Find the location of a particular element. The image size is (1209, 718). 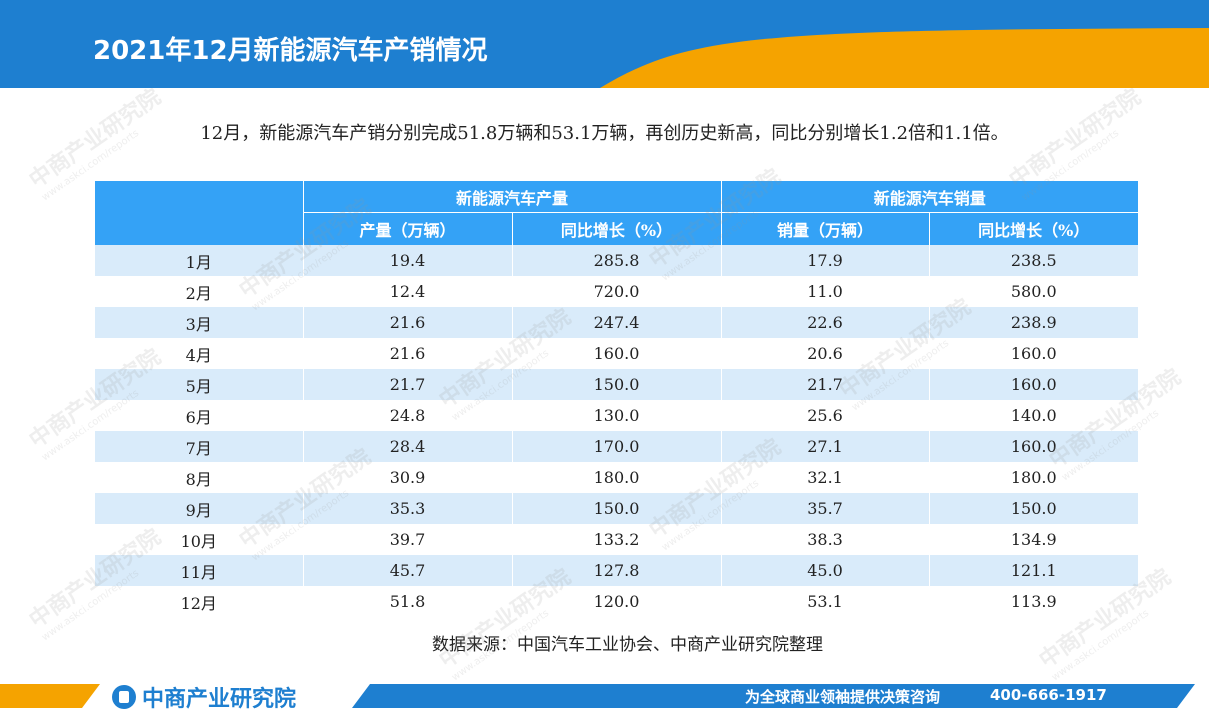

month-cell: 6月 is located at coordinates (199, 415).